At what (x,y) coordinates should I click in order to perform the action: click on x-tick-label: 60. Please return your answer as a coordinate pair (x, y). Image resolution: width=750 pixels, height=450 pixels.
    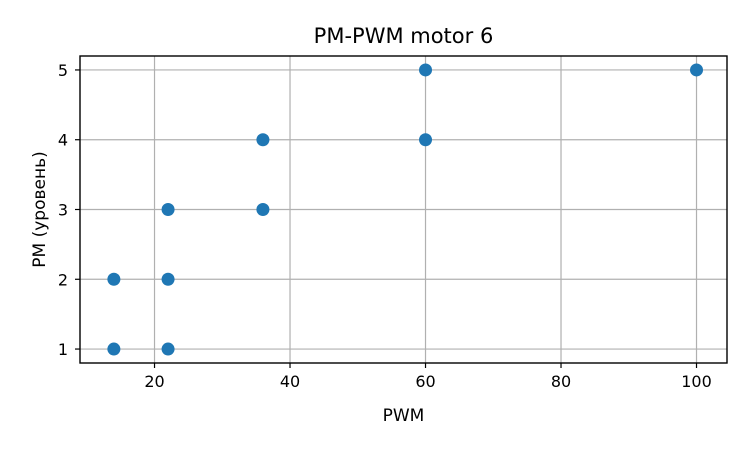
    Looking at the image, I should click on (425, 381).